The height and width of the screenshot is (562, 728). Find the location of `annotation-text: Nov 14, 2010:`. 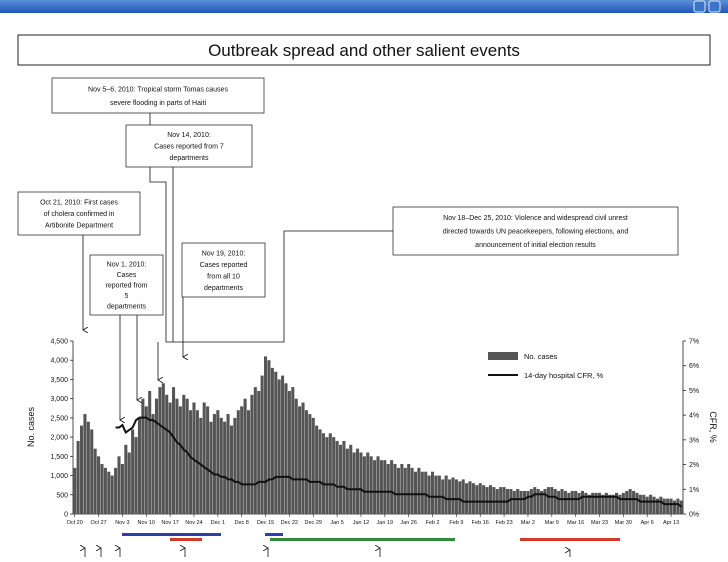

annotation-text: Nov 14, 2010: is located at coordinates (189, 135).